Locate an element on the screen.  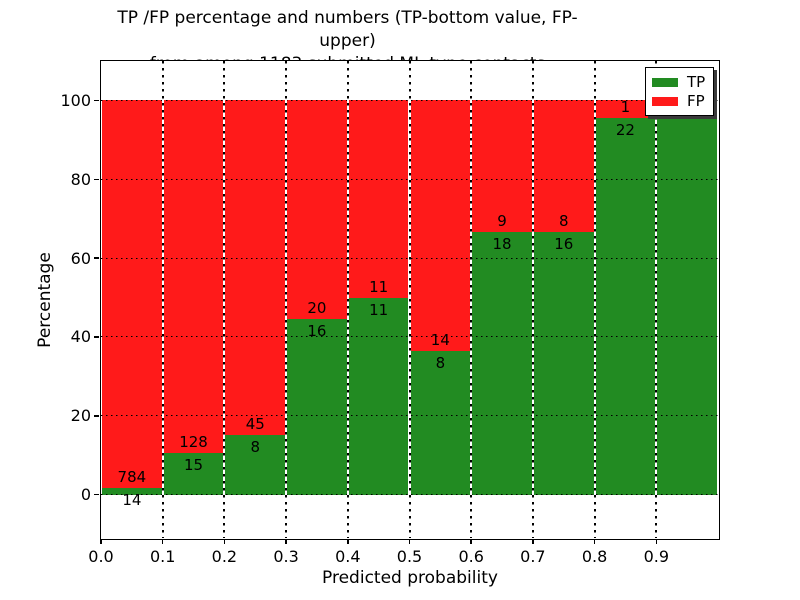
x-tick-label: 0.8 is located at coordinates (594, 556).